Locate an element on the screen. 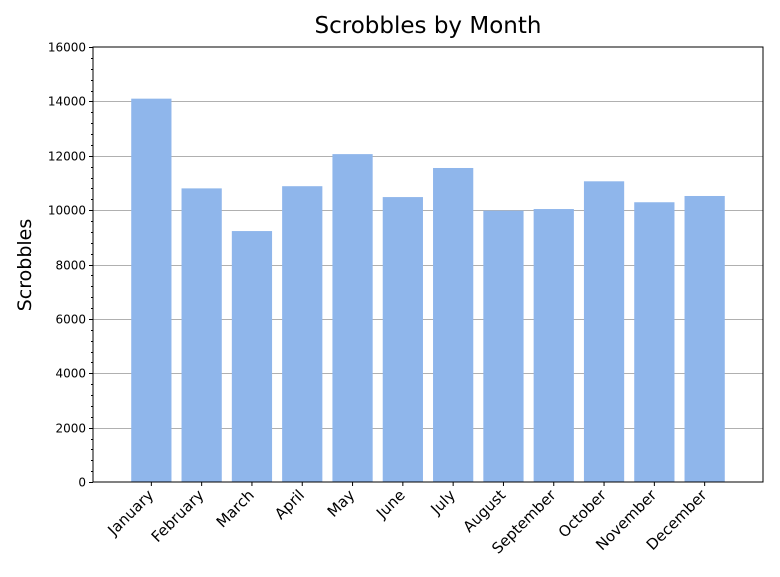 This screenshot has height=577, width=780. bar-september is located at coordinates (553, 345).